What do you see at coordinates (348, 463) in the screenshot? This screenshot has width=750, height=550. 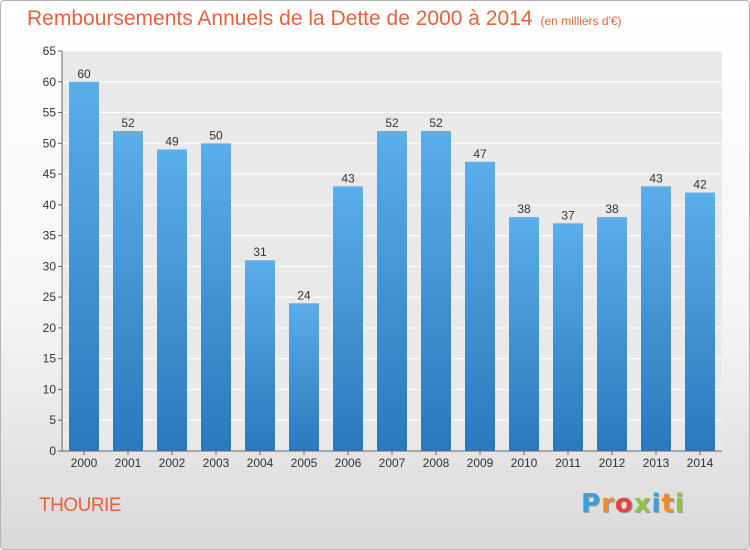 I see `x-tick-label: 2006` at bounding box center [348, 463].